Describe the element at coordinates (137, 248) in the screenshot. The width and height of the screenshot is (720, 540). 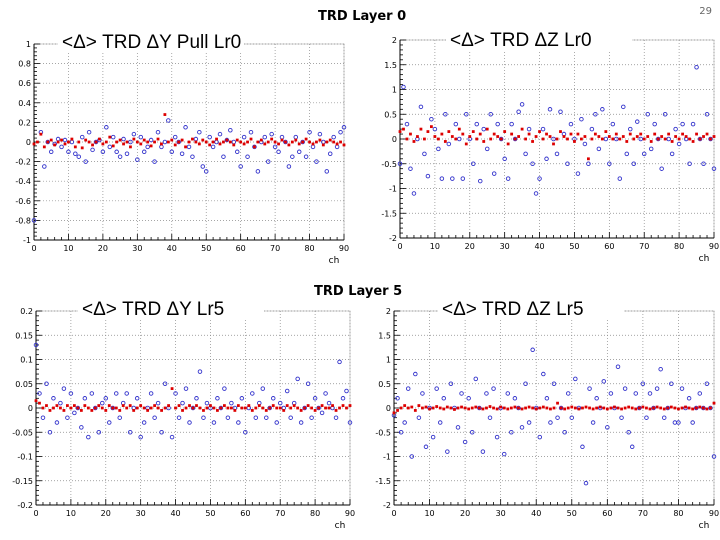
I see `x-tick-label: 30` at that location.